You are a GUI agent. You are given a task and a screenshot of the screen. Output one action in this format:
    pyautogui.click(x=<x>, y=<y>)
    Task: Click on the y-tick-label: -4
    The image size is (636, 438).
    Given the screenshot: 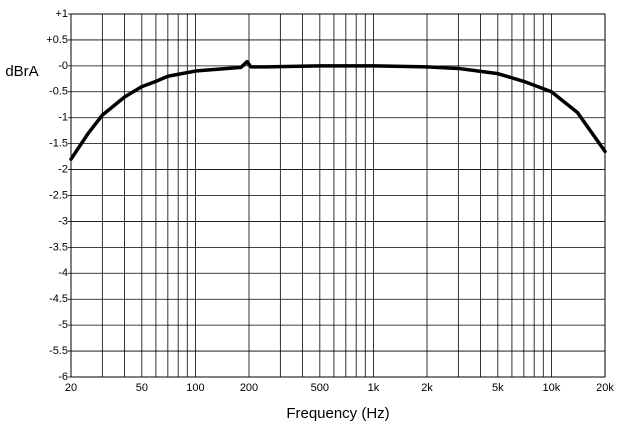 What is the action you would take?
    pyautogui.click(x=63, y=273)
    